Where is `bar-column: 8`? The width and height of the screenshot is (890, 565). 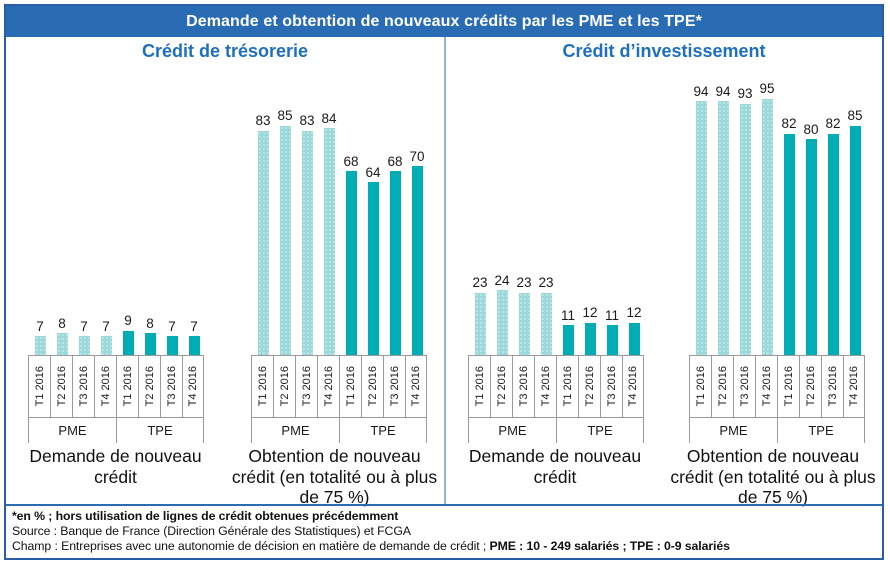 bar-column: 8 is located at coordinates (150, 336).